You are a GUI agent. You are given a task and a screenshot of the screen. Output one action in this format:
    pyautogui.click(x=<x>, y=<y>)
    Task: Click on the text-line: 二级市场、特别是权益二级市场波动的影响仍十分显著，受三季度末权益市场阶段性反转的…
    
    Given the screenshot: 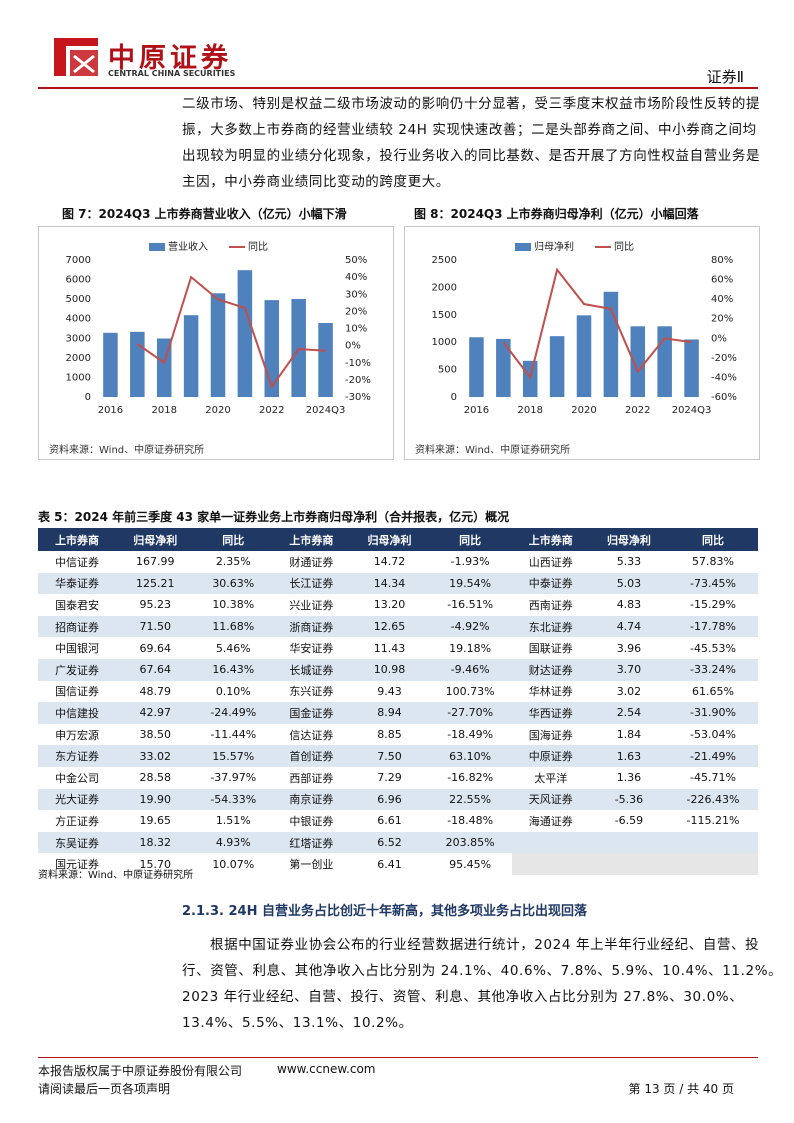 What is the action you would take?
    pyautogui.click(x=471, y=104)
    